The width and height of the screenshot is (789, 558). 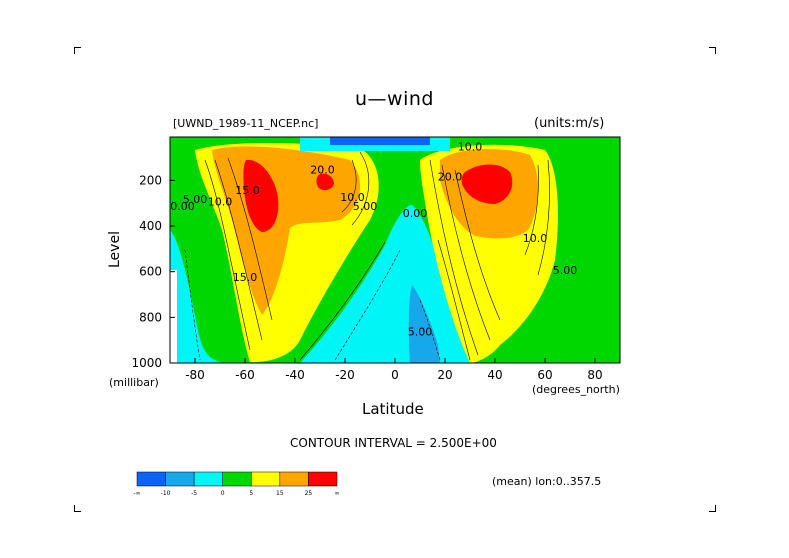 What do you see at coordinates (150, 317) in the screenshot?
I see `y-tick-label: 800` at bounding box center [150, 317].